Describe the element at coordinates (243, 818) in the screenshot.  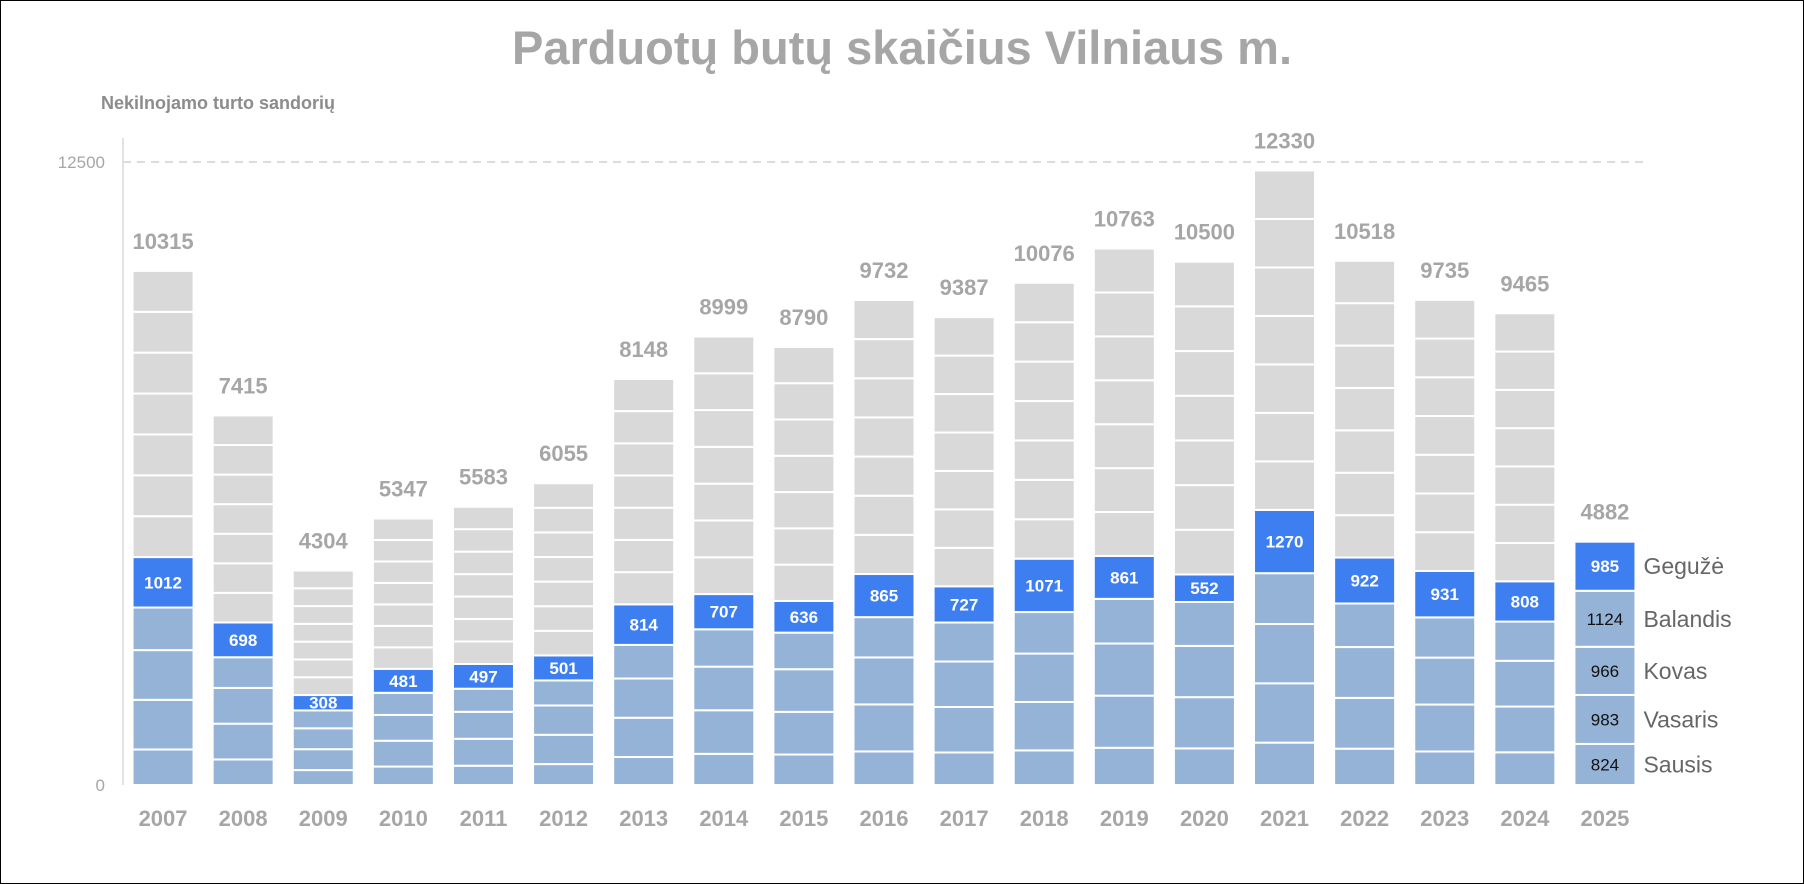
I see `x-tick-label: 2008` at that location.